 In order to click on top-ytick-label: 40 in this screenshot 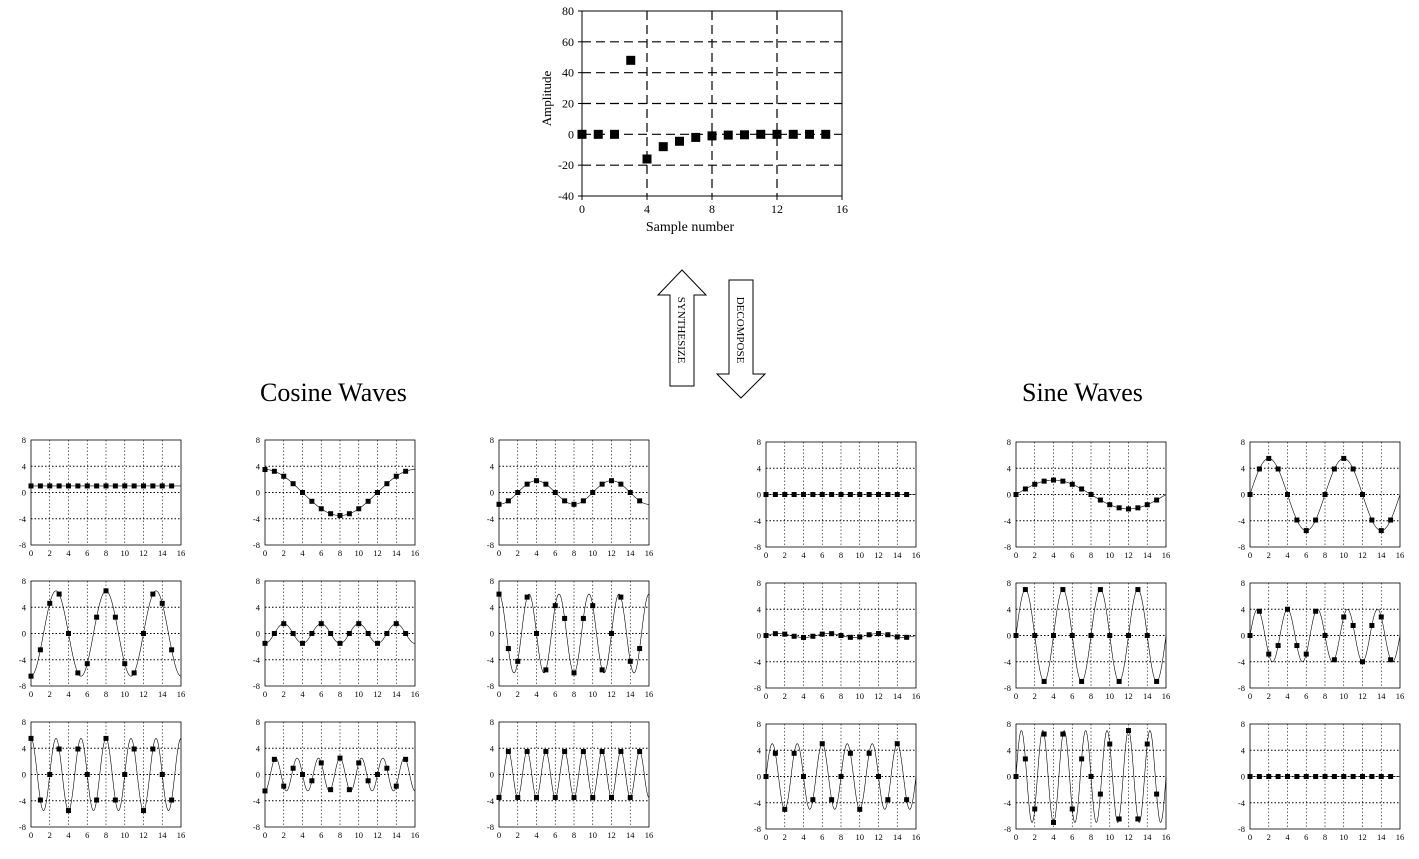, I will do `click(568, 73)`.